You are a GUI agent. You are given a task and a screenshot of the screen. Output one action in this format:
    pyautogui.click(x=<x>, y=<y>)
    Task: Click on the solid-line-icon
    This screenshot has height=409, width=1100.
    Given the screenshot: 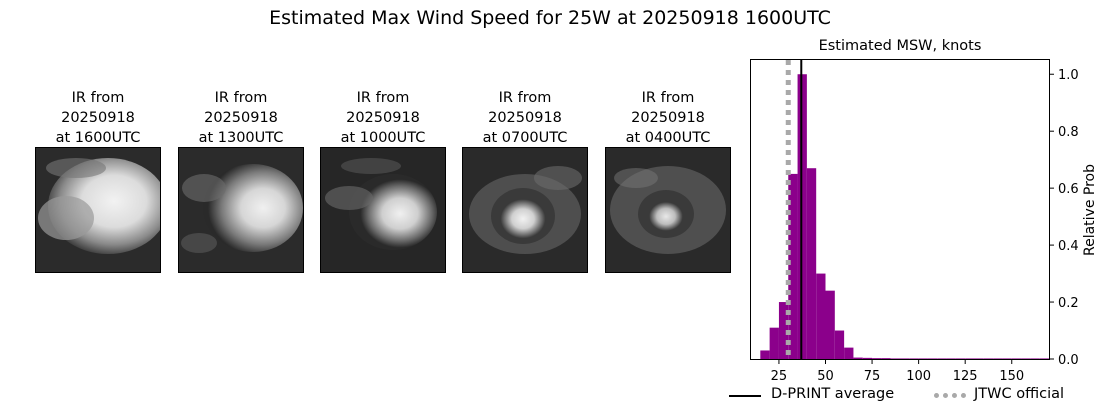 What is the action you would take?
    pyautogui.click(x=745, y=396)
    